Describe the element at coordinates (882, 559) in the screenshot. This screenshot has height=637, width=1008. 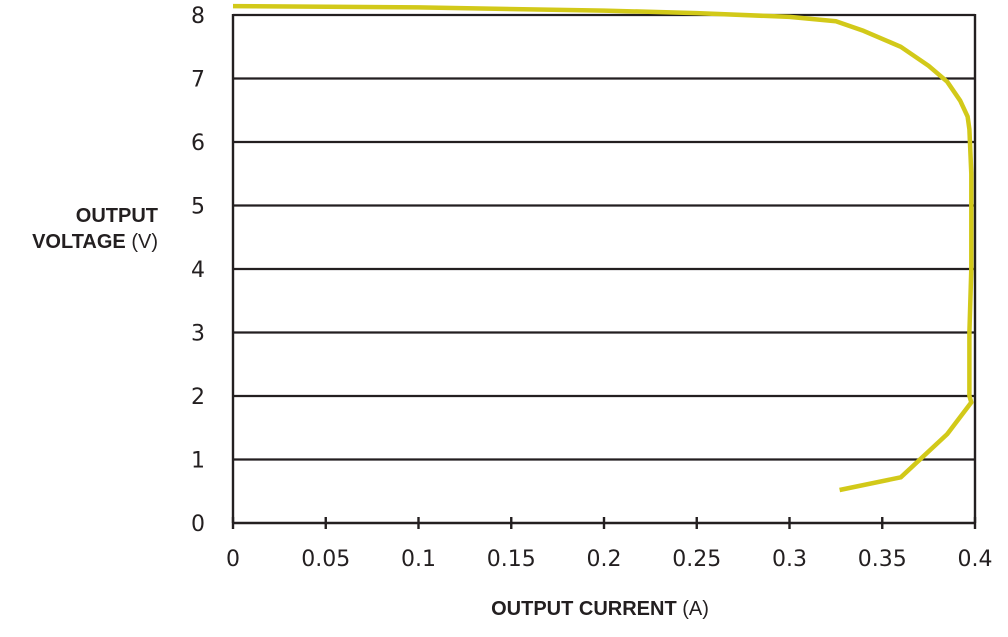
I see `x-tick-label: 0.35` at that location.